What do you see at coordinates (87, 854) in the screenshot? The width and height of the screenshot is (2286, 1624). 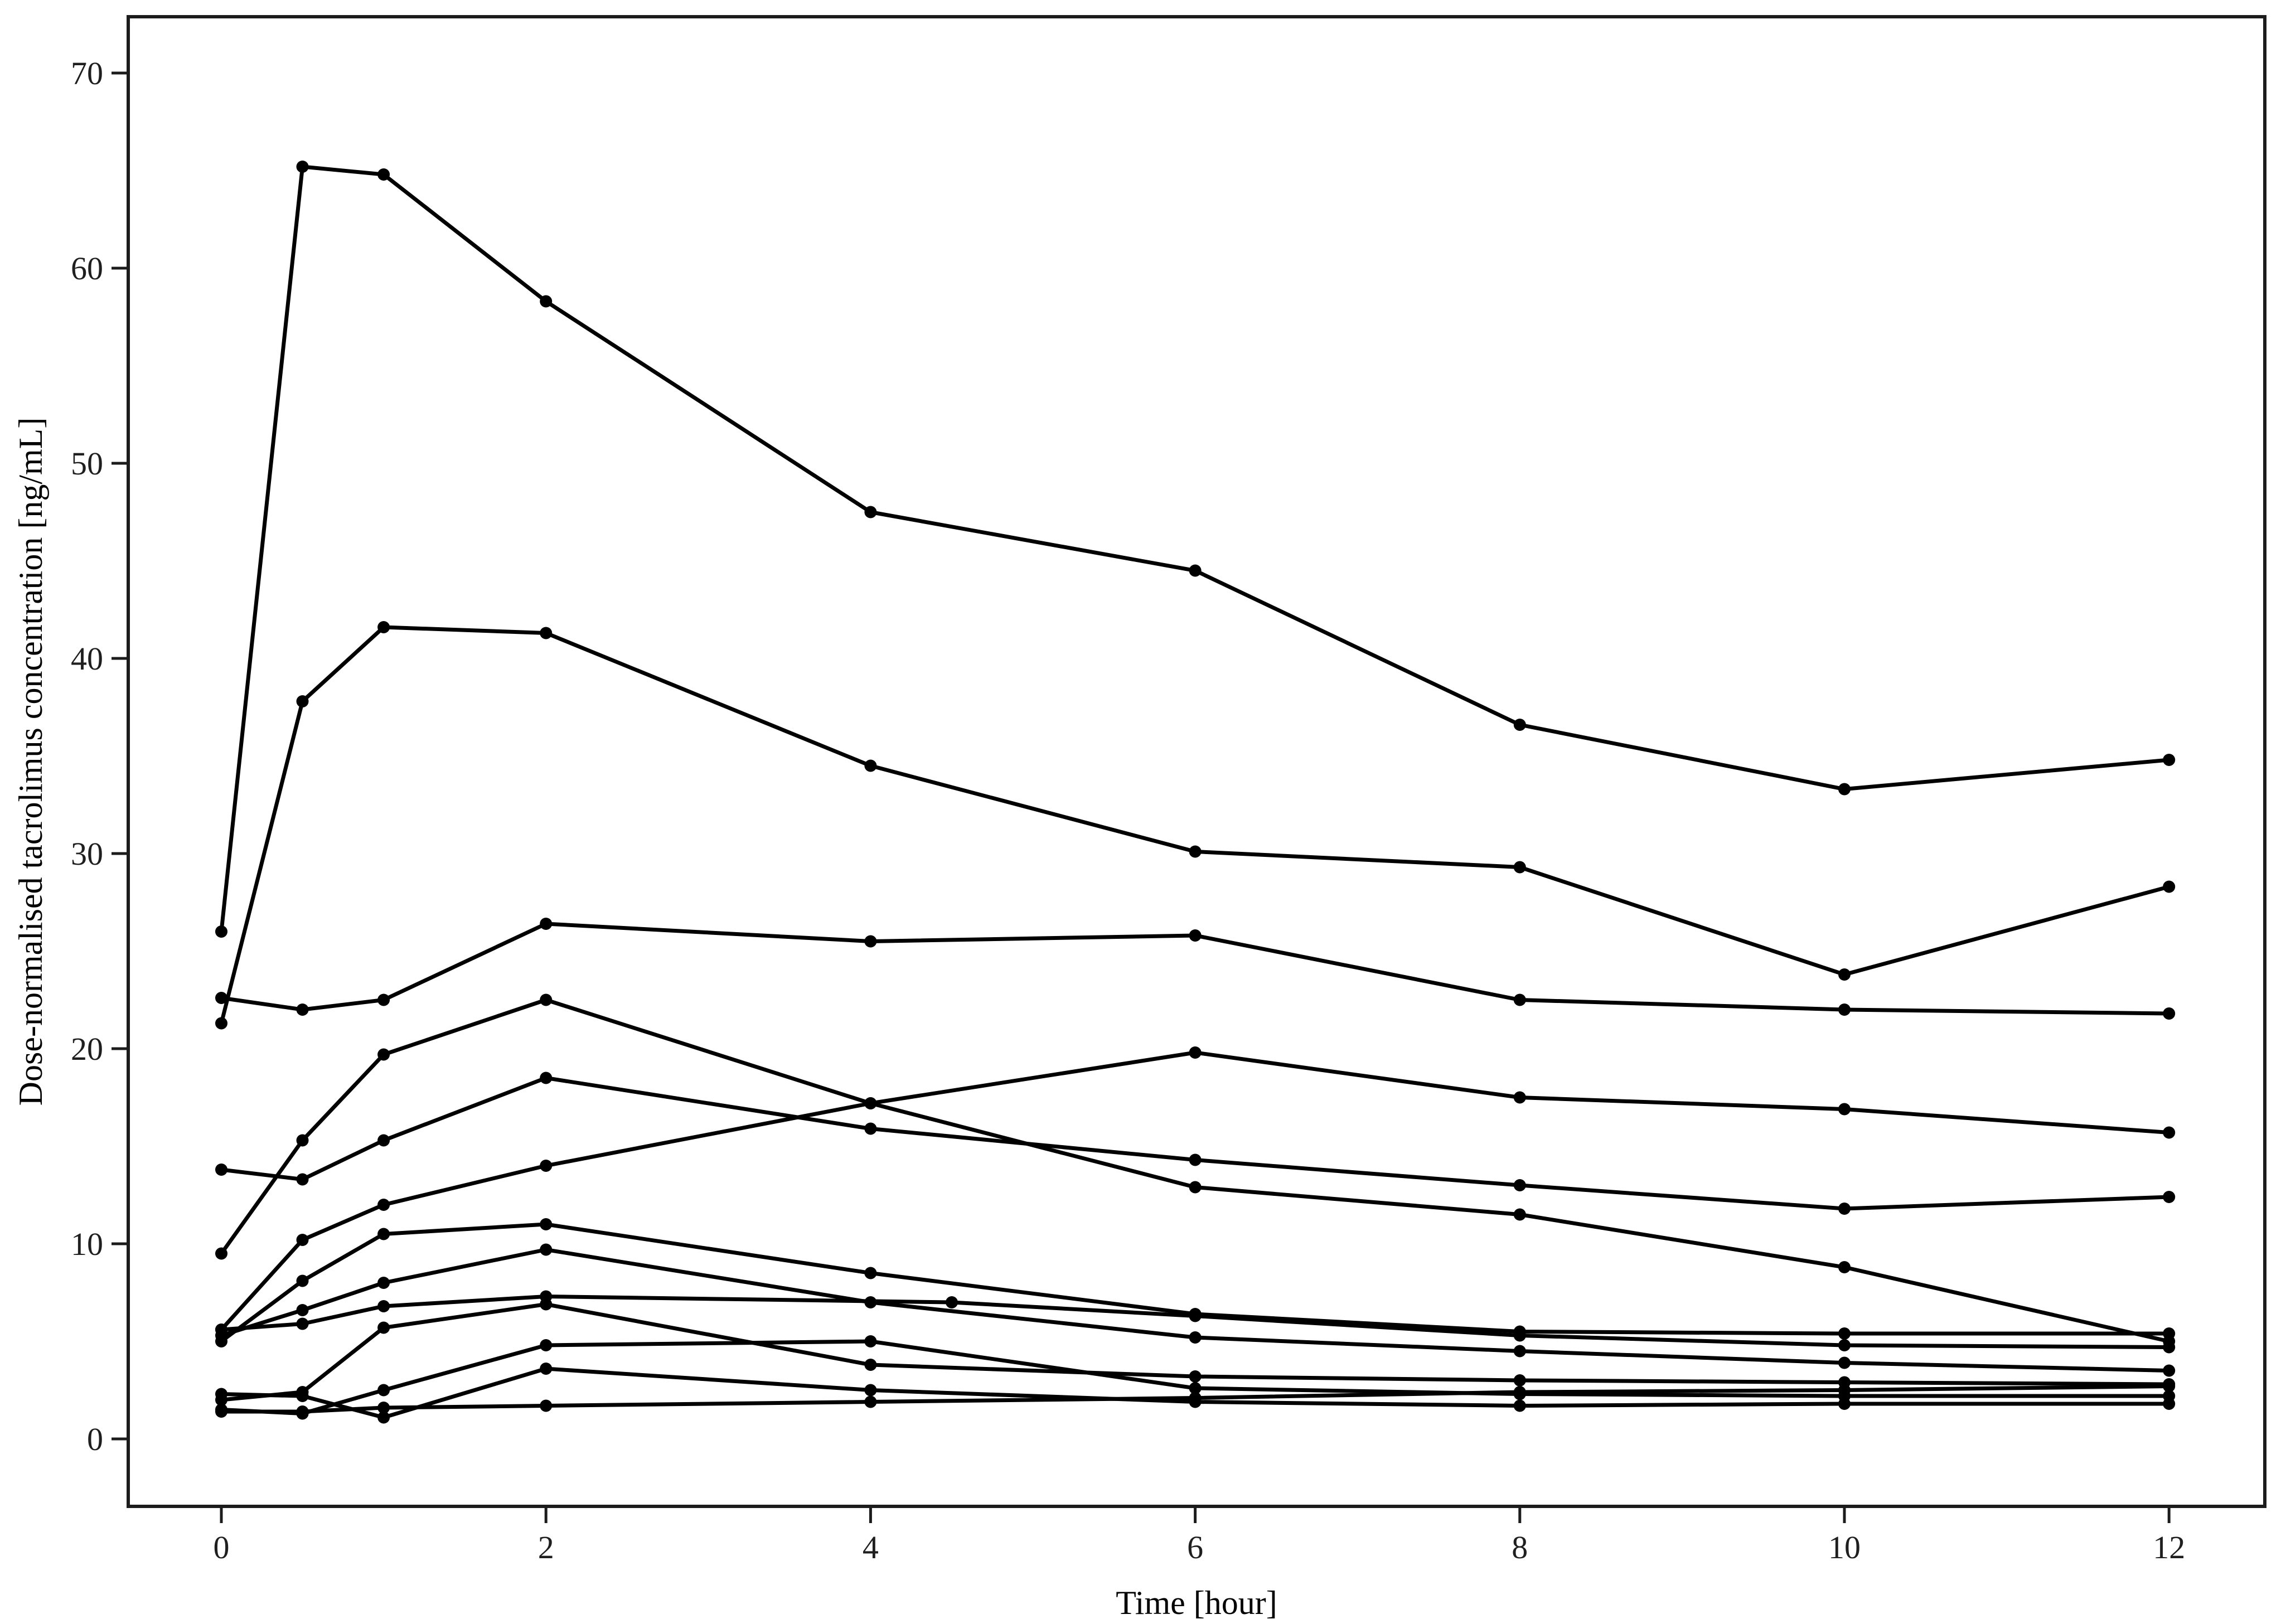 I see `y-tick-label: 30` at bounding box center [87, 854].